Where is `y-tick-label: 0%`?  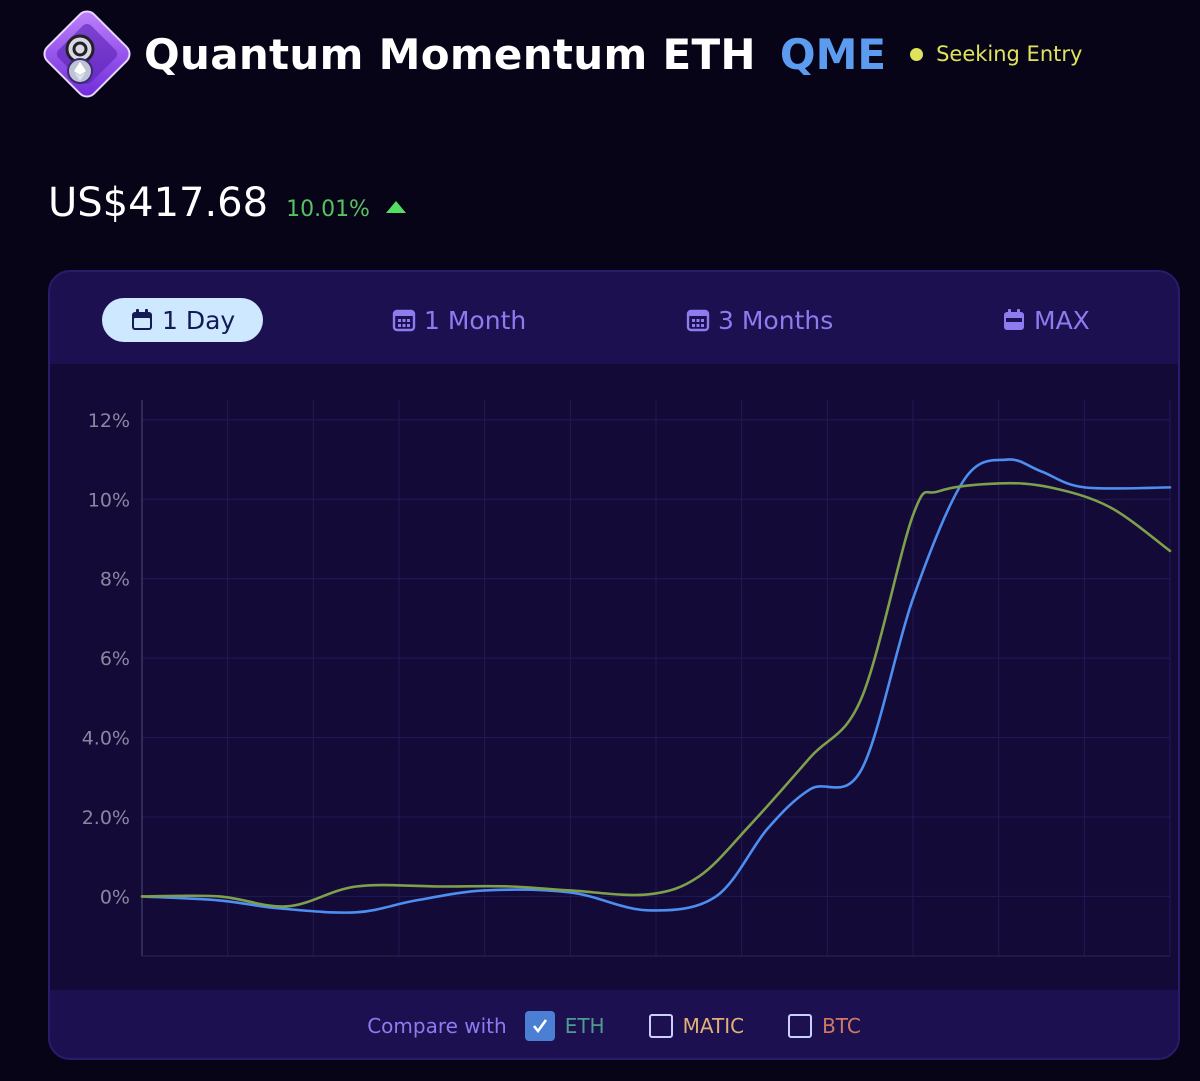
y-tick-label: 0% is located at coordinates (115, 897).